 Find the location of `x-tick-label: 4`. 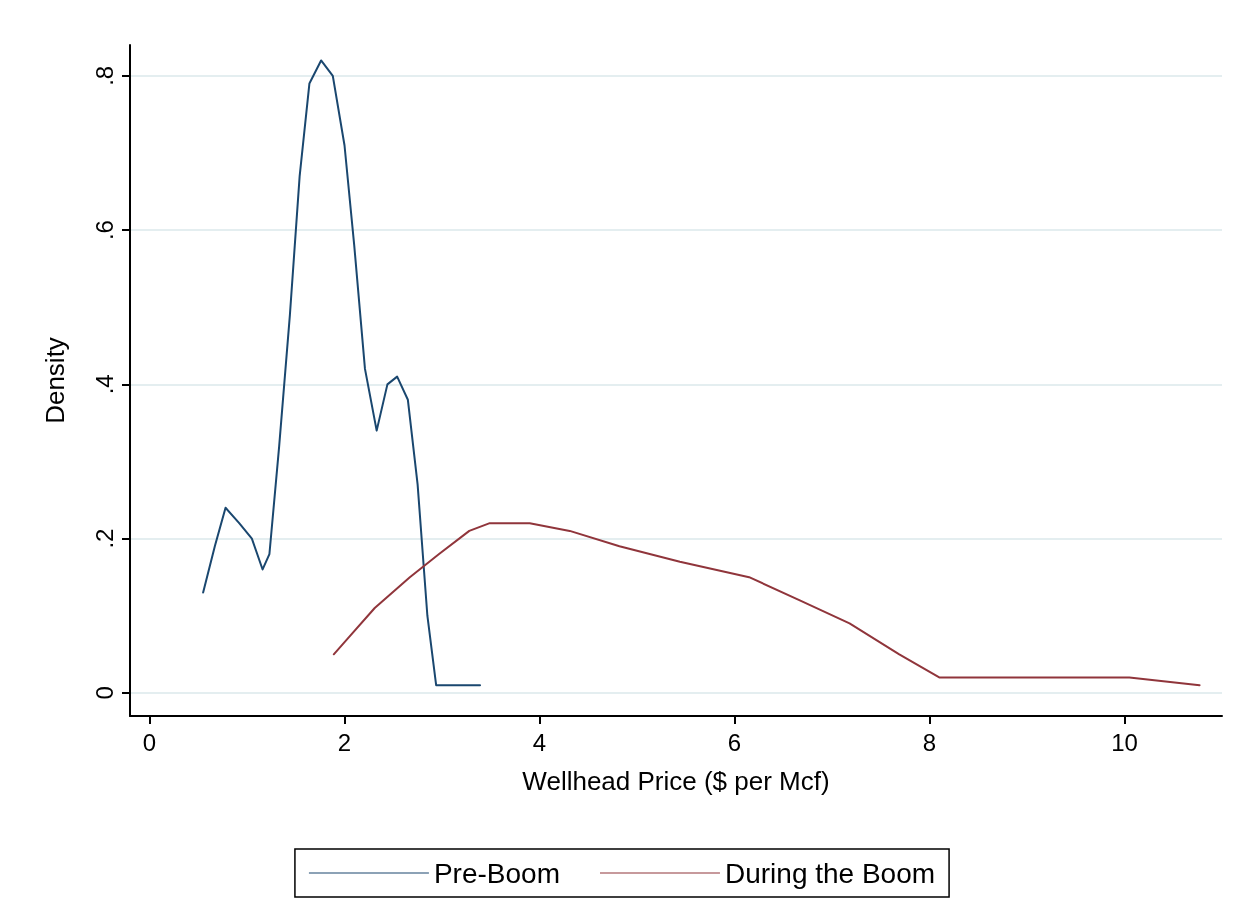

x-tick-label: 4 is located at coordinates (539, 742).